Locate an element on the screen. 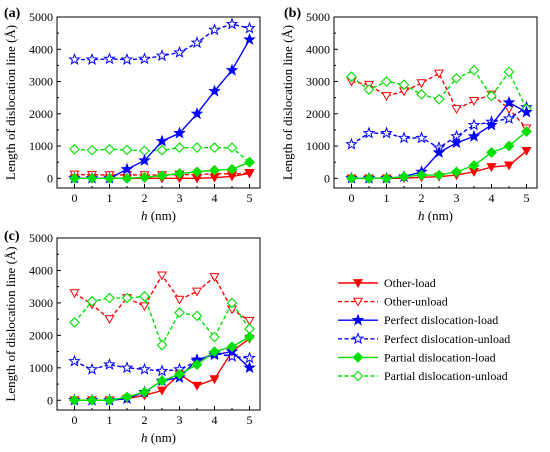 The height and width of the screenshot is (452, 550). series-other-unload is located at coordinates (162, 298).